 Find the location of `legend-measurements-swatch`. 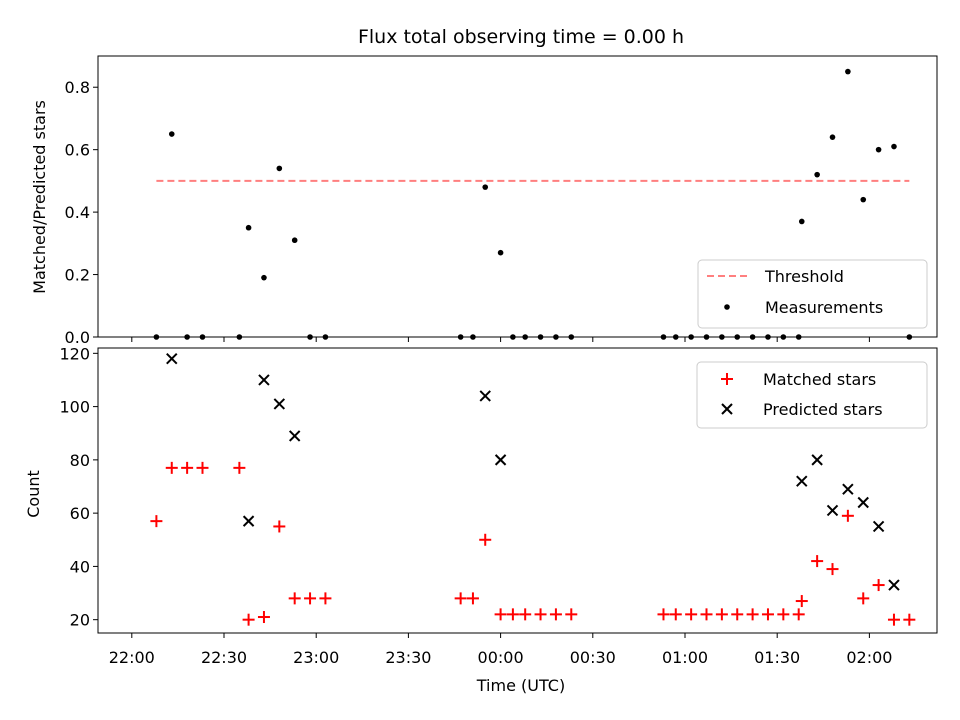

legend-measurements-swatch is located at coordinates (727, 307).